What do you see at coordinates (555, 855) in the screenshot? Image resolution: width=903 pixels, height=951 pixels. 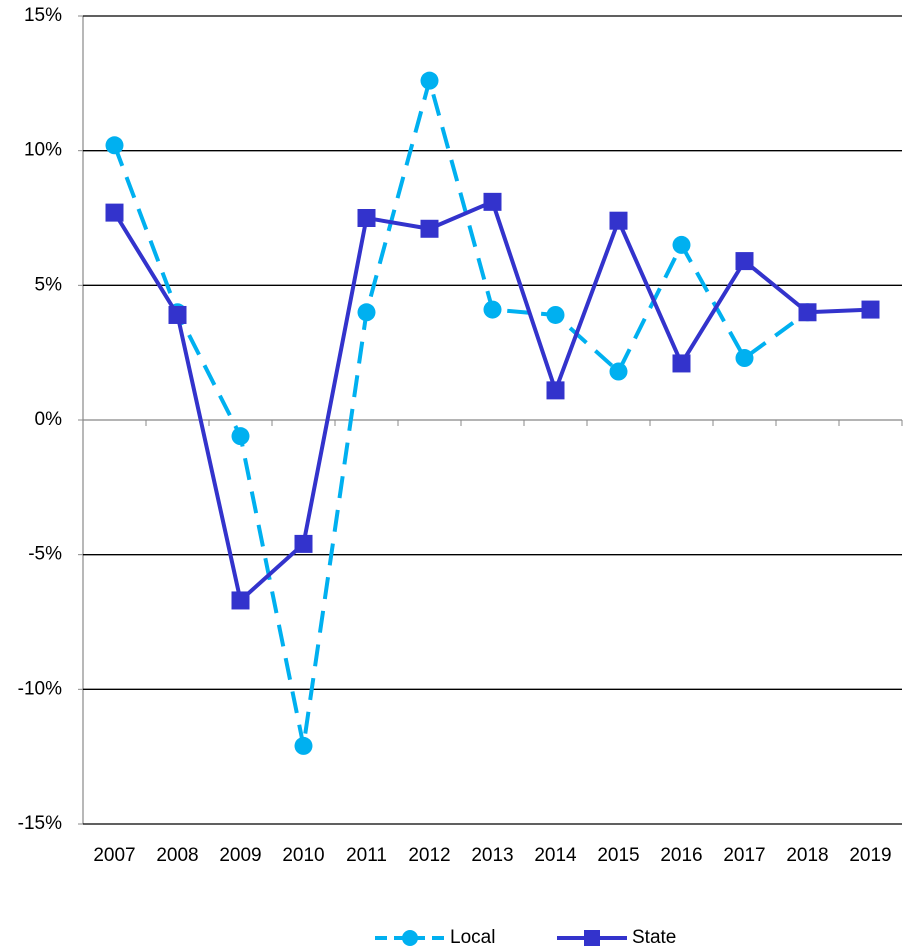 I see `x-tick-label: 2014` at bounding box center [555, 855].